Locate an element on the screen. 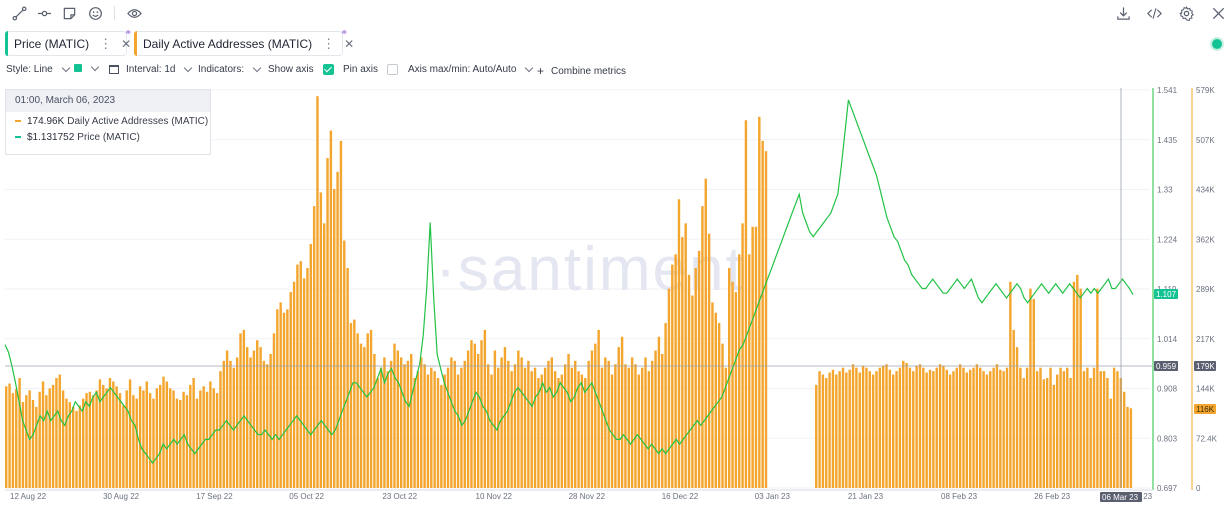 The image size is (1225, 509). settings-icon is located at coordinates (1186, 13).